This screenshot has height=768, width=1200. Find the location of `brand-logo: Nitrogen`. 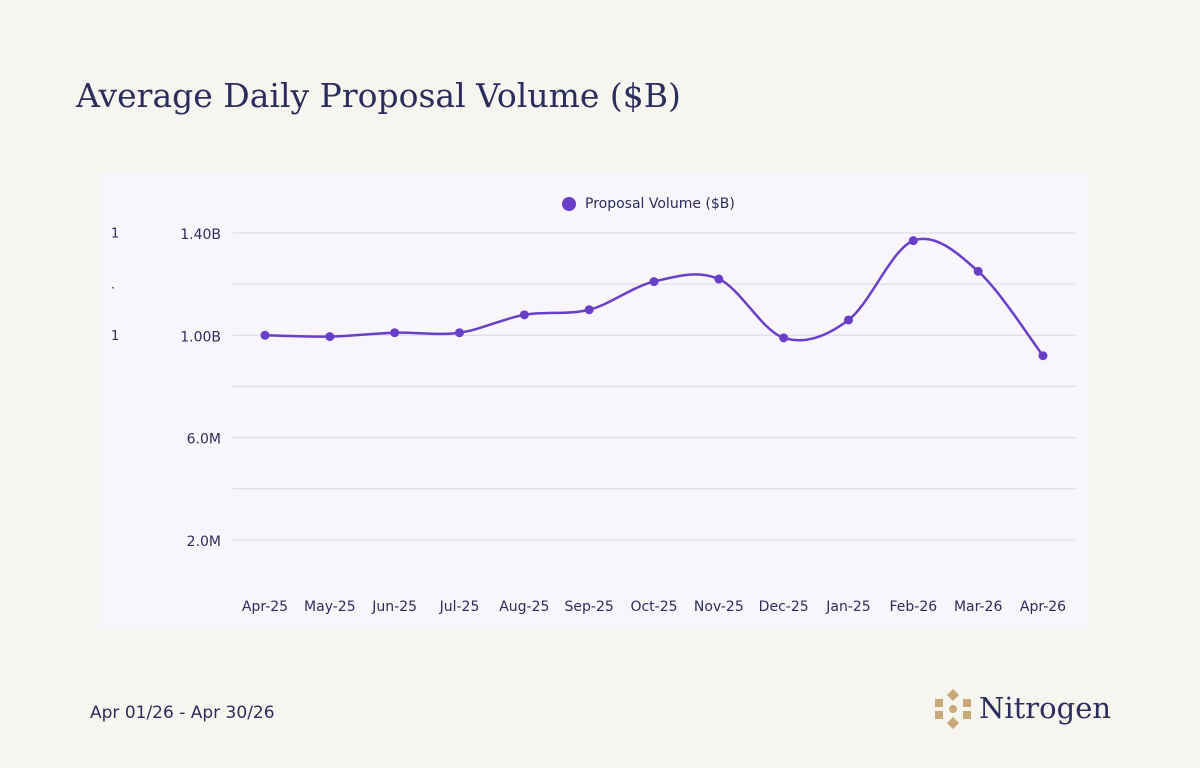

brand-logo: Nitrogen is located at coordinates (1023, 709).